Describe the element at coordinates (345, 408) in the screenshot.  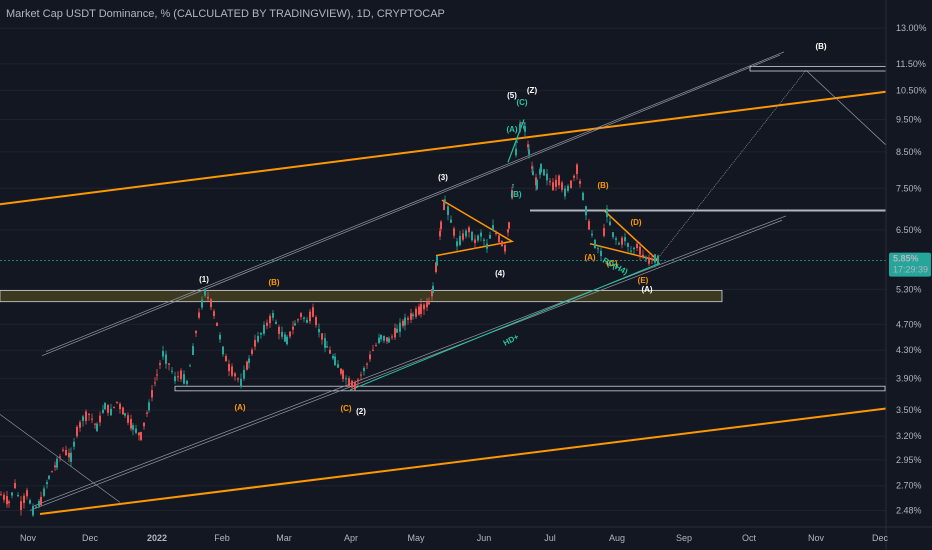
I see `wave-label-orange-c1: (C)` at that location.